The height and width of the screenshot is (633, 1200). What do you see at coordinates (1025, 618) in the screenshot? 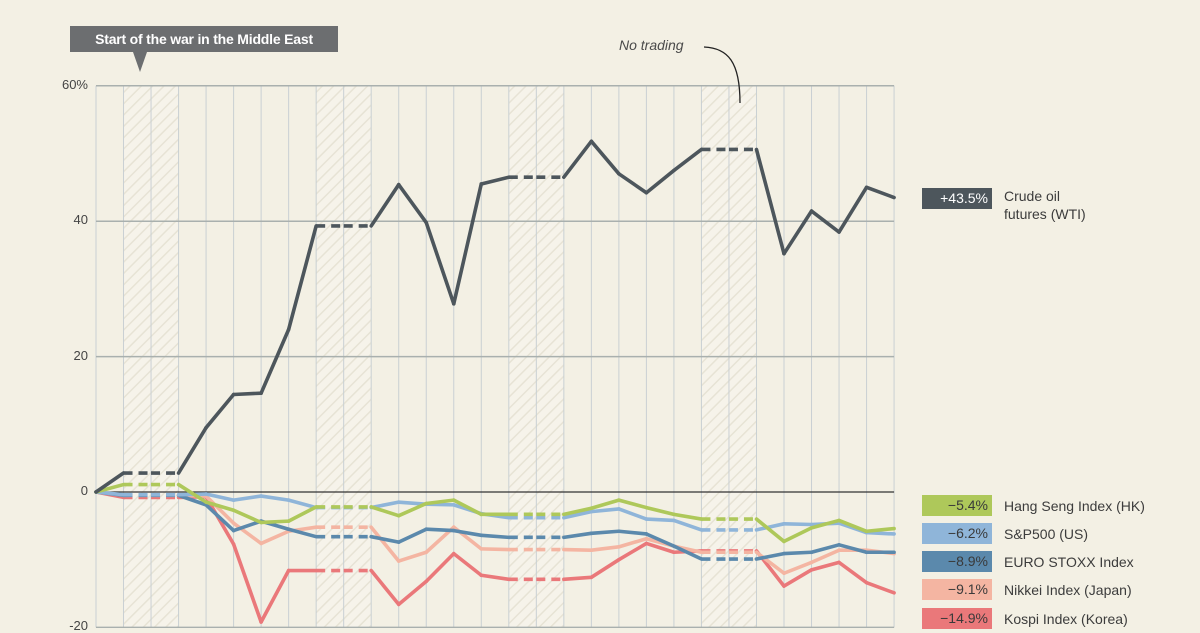
I see `legend-item-kospi: −14.9% Kospi Index (Korea)` at bounding box center [1025, 618].